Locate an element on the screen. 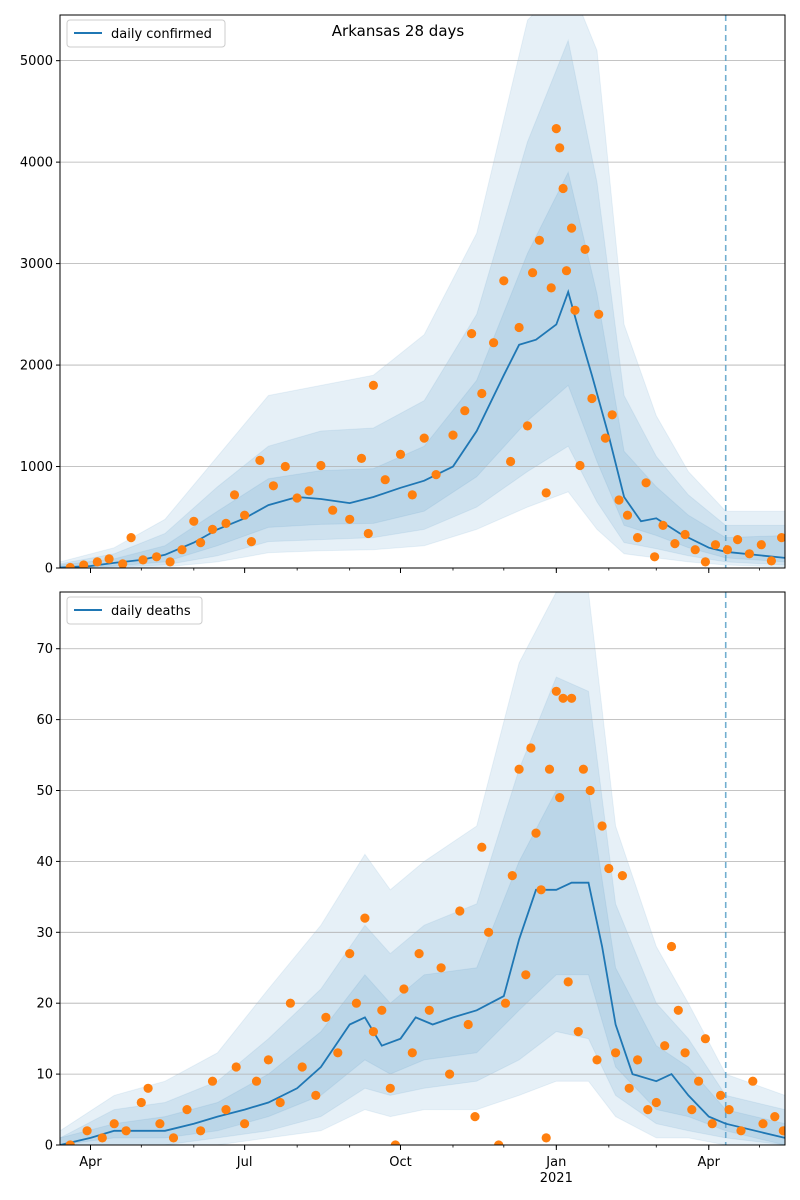 This screenshot has width=800, height=1200. confirmed-legend-box is located at coordinates (146, 33).